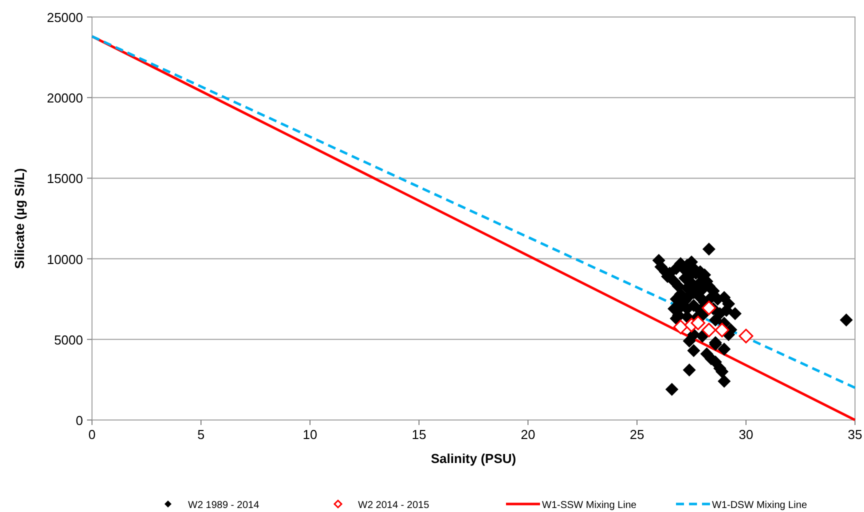  Describe the element at coordinates (19, 218) in the screenshot. I see `y-axis-title: Silicate (µg Si/L)` at that location.